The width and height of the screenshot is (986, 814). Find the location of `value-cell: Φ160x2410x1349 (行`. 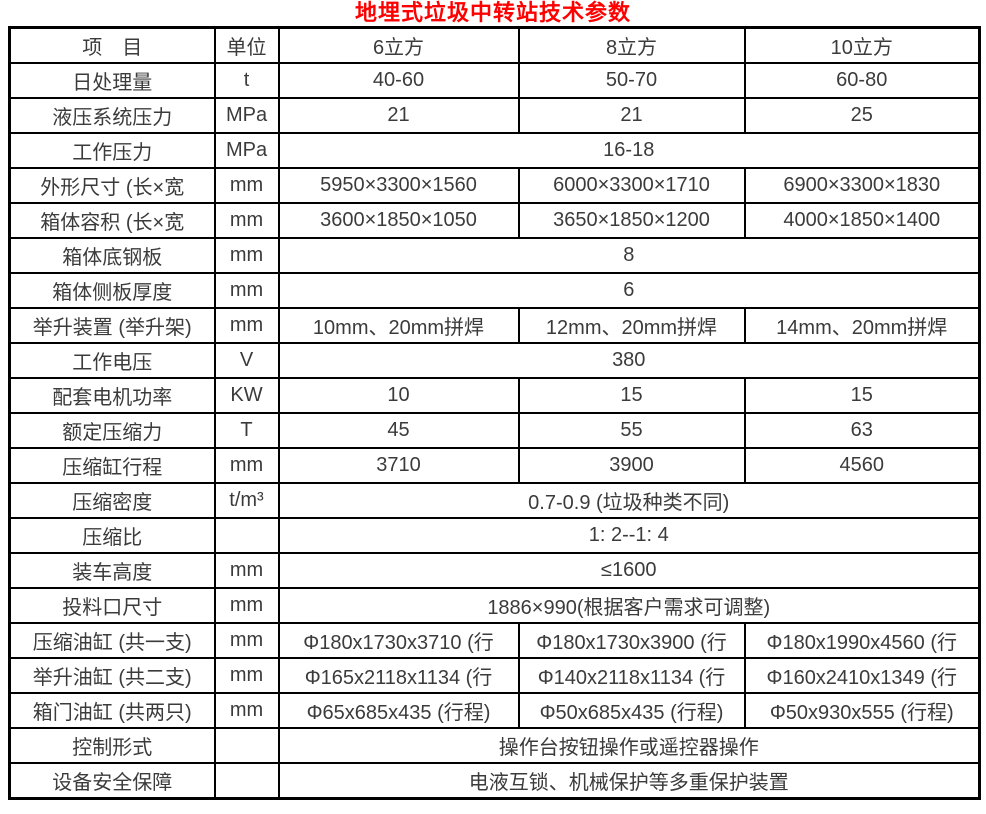

value-cell: Φ160x2410x1349 (行 is located at coordinates (862, 675).